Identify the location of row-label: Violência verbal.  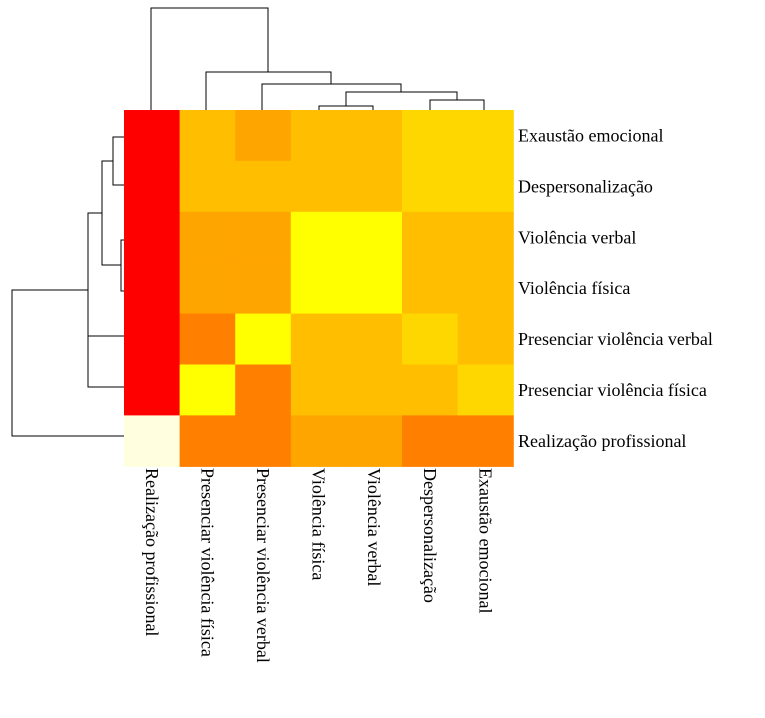
(577, 237).